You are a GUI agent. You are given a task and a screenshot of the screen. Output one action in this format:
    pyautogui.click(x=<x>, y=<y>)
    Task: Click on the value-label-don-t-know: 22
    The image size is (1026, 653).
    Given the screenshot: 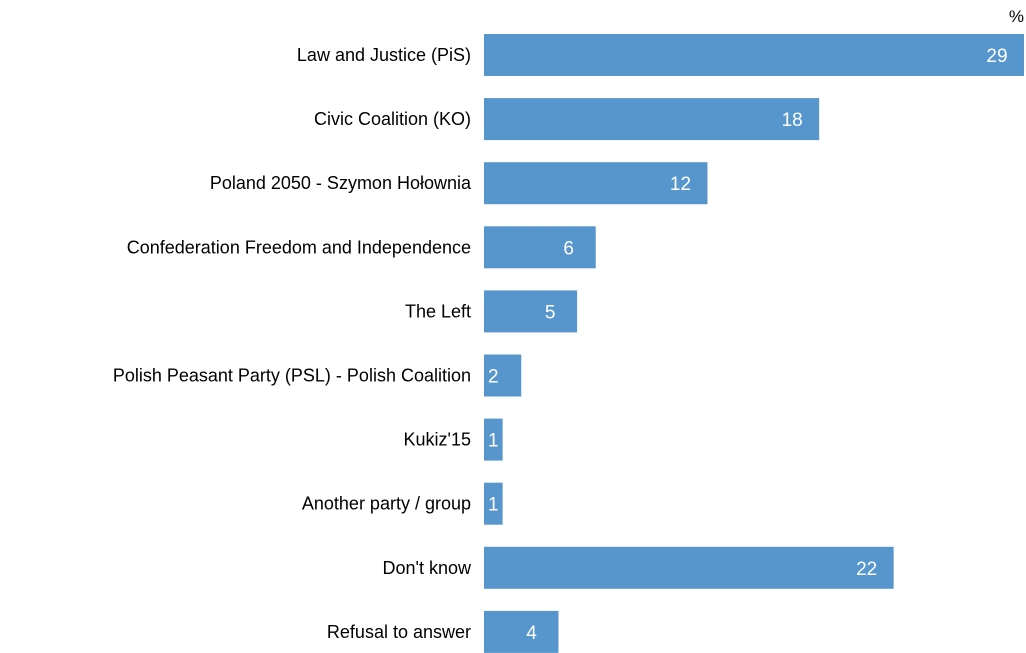 What is the action you would take?
    pyautogui.click(x=866, y=569)
    